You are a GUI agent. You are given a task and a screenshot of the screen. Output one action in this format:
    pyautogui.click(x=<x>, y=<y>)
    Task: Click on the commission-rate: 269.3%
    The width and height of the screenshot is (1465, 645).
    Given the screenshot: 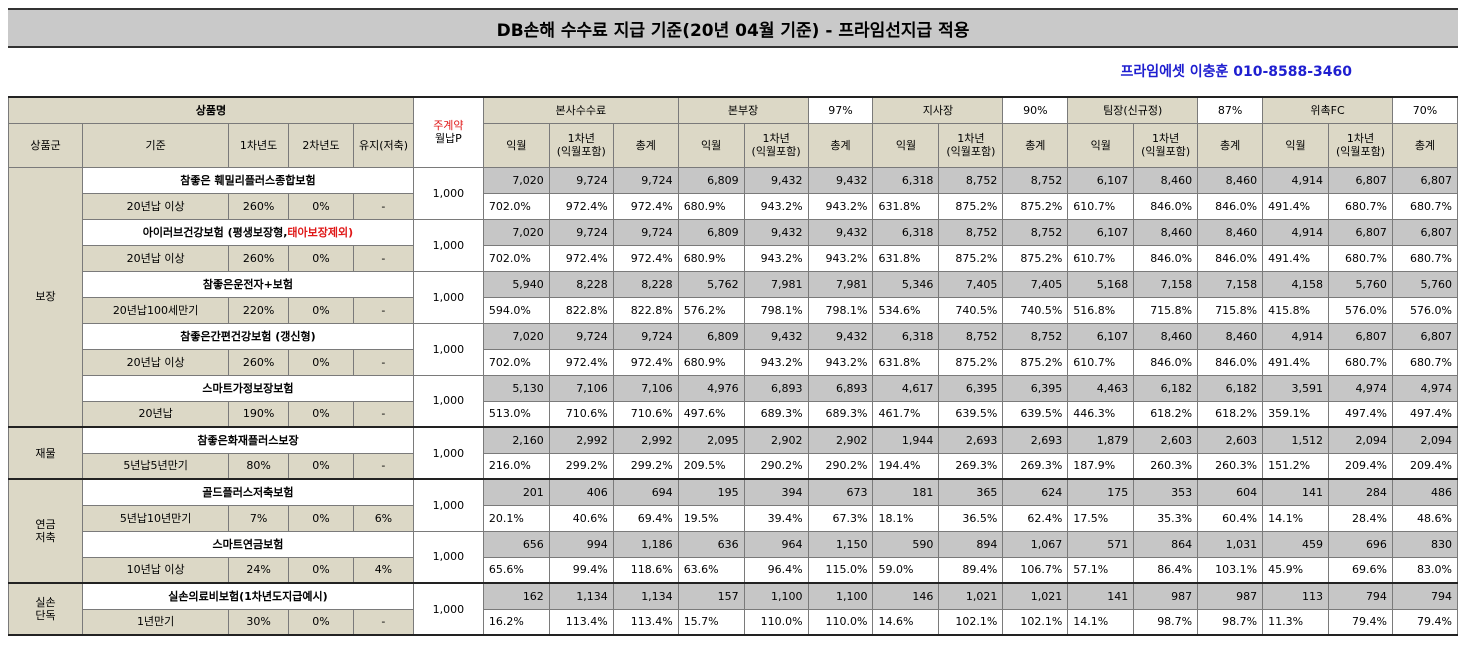 What is the action you would take?
    pyautogui.click(x=1035, y=466)
    